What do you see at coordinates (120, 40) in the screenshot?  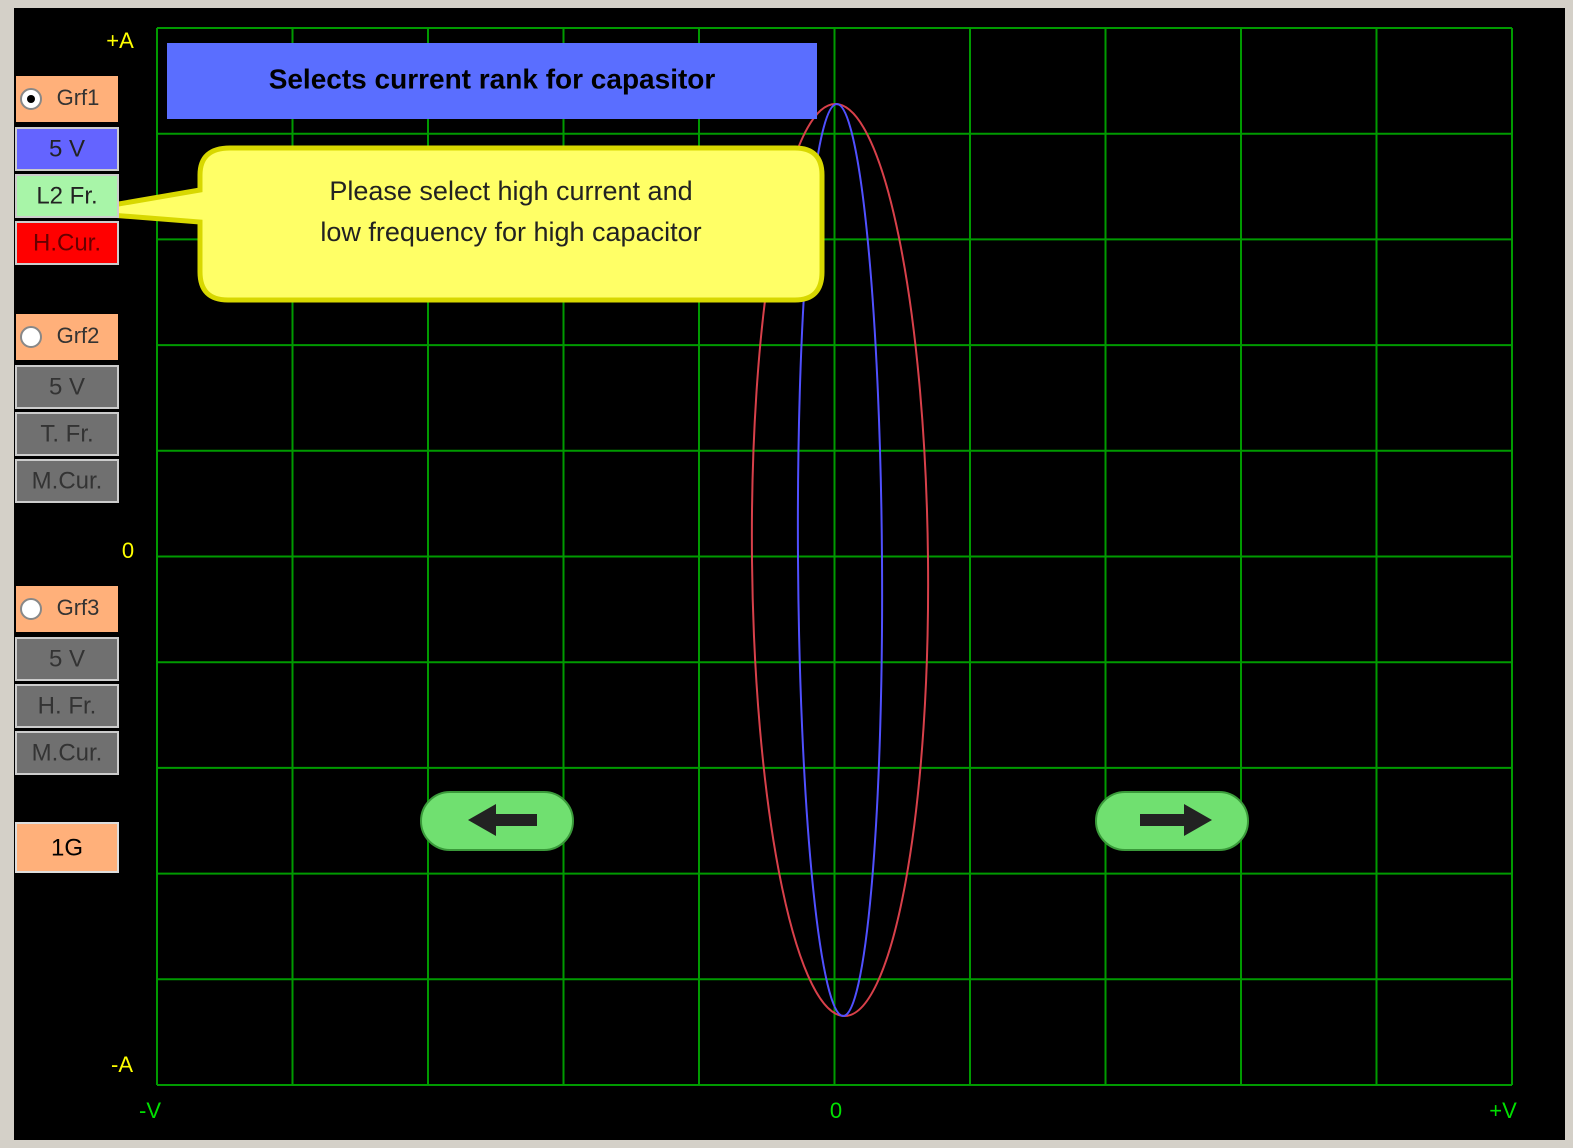 I see `y-label-top: +A` at bounding box center [120, 40].